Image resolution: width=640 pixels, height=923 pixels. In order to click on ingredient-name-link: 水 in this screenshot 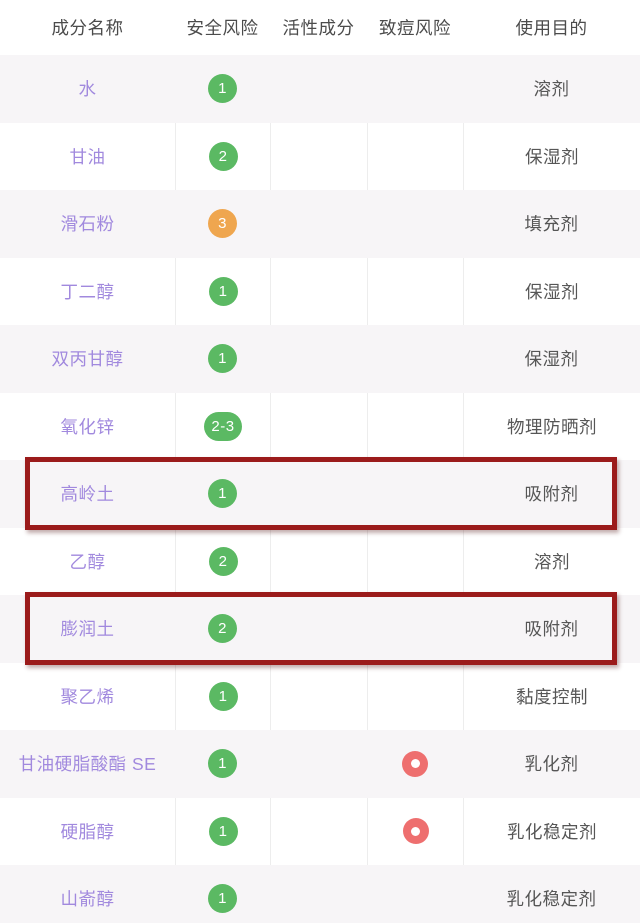, I will do `click(87, 89)`.